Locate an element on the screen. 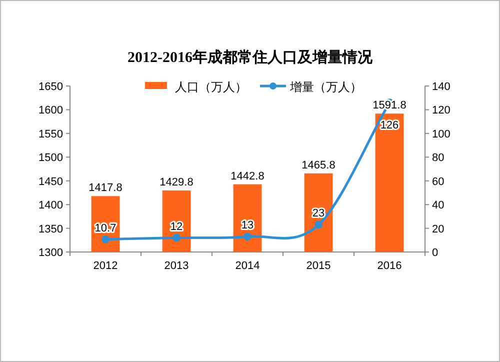  y-tick-label: 1600 is located at coordinates (50, 110).